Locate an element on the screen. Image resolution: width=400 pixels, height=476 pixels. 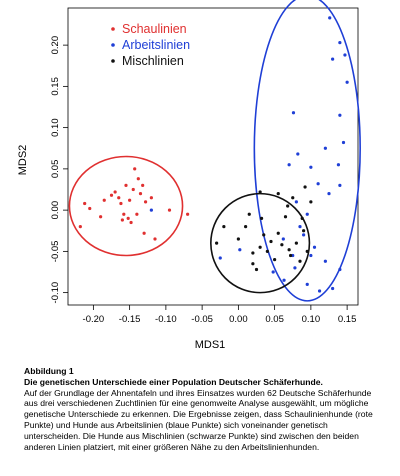
x-tick-label: 0.00 is located at coordinates (238, 319).